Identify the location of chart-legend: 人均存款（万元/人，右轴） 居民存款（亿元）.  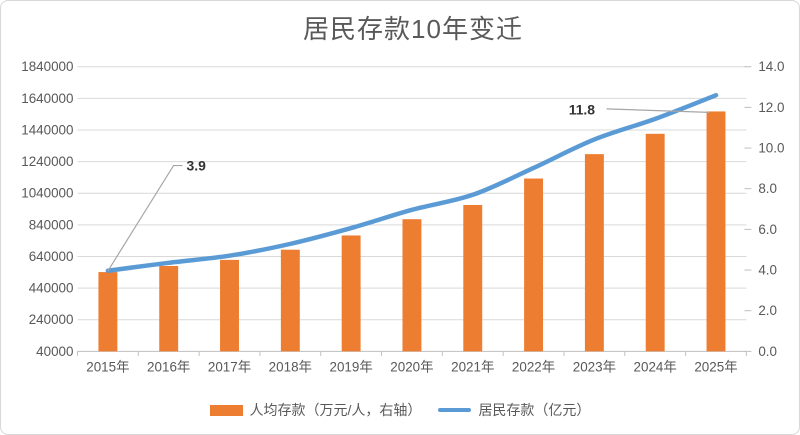
(400, 410).